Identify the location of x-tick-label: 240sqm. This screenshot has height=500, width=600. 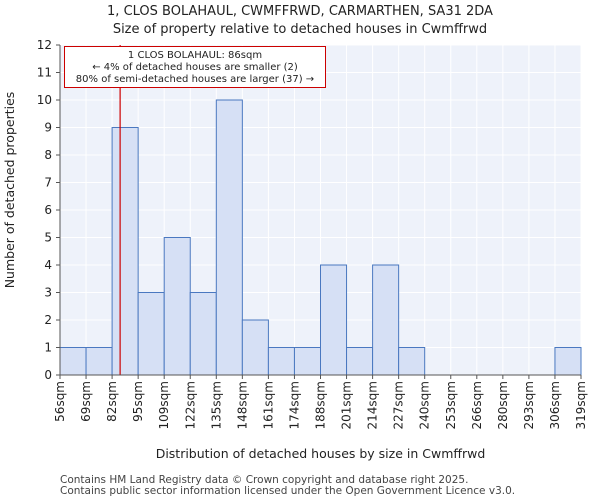
(425, 405).